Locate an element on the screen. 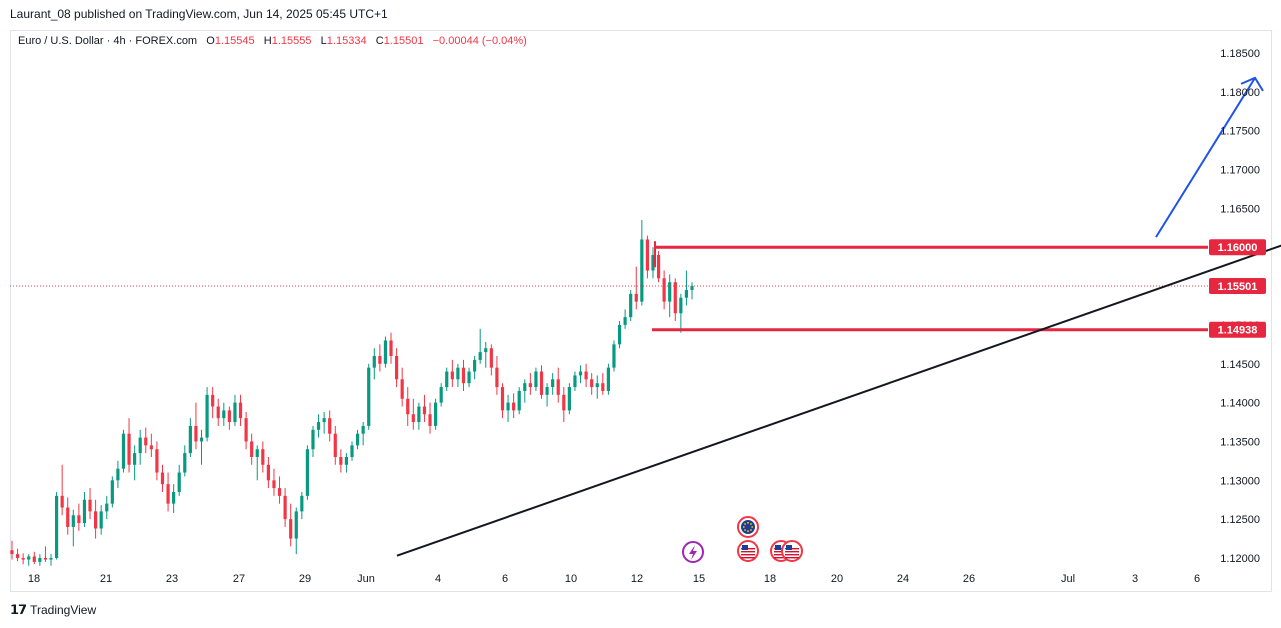  high-label: H is located at coordinates (267, 41).